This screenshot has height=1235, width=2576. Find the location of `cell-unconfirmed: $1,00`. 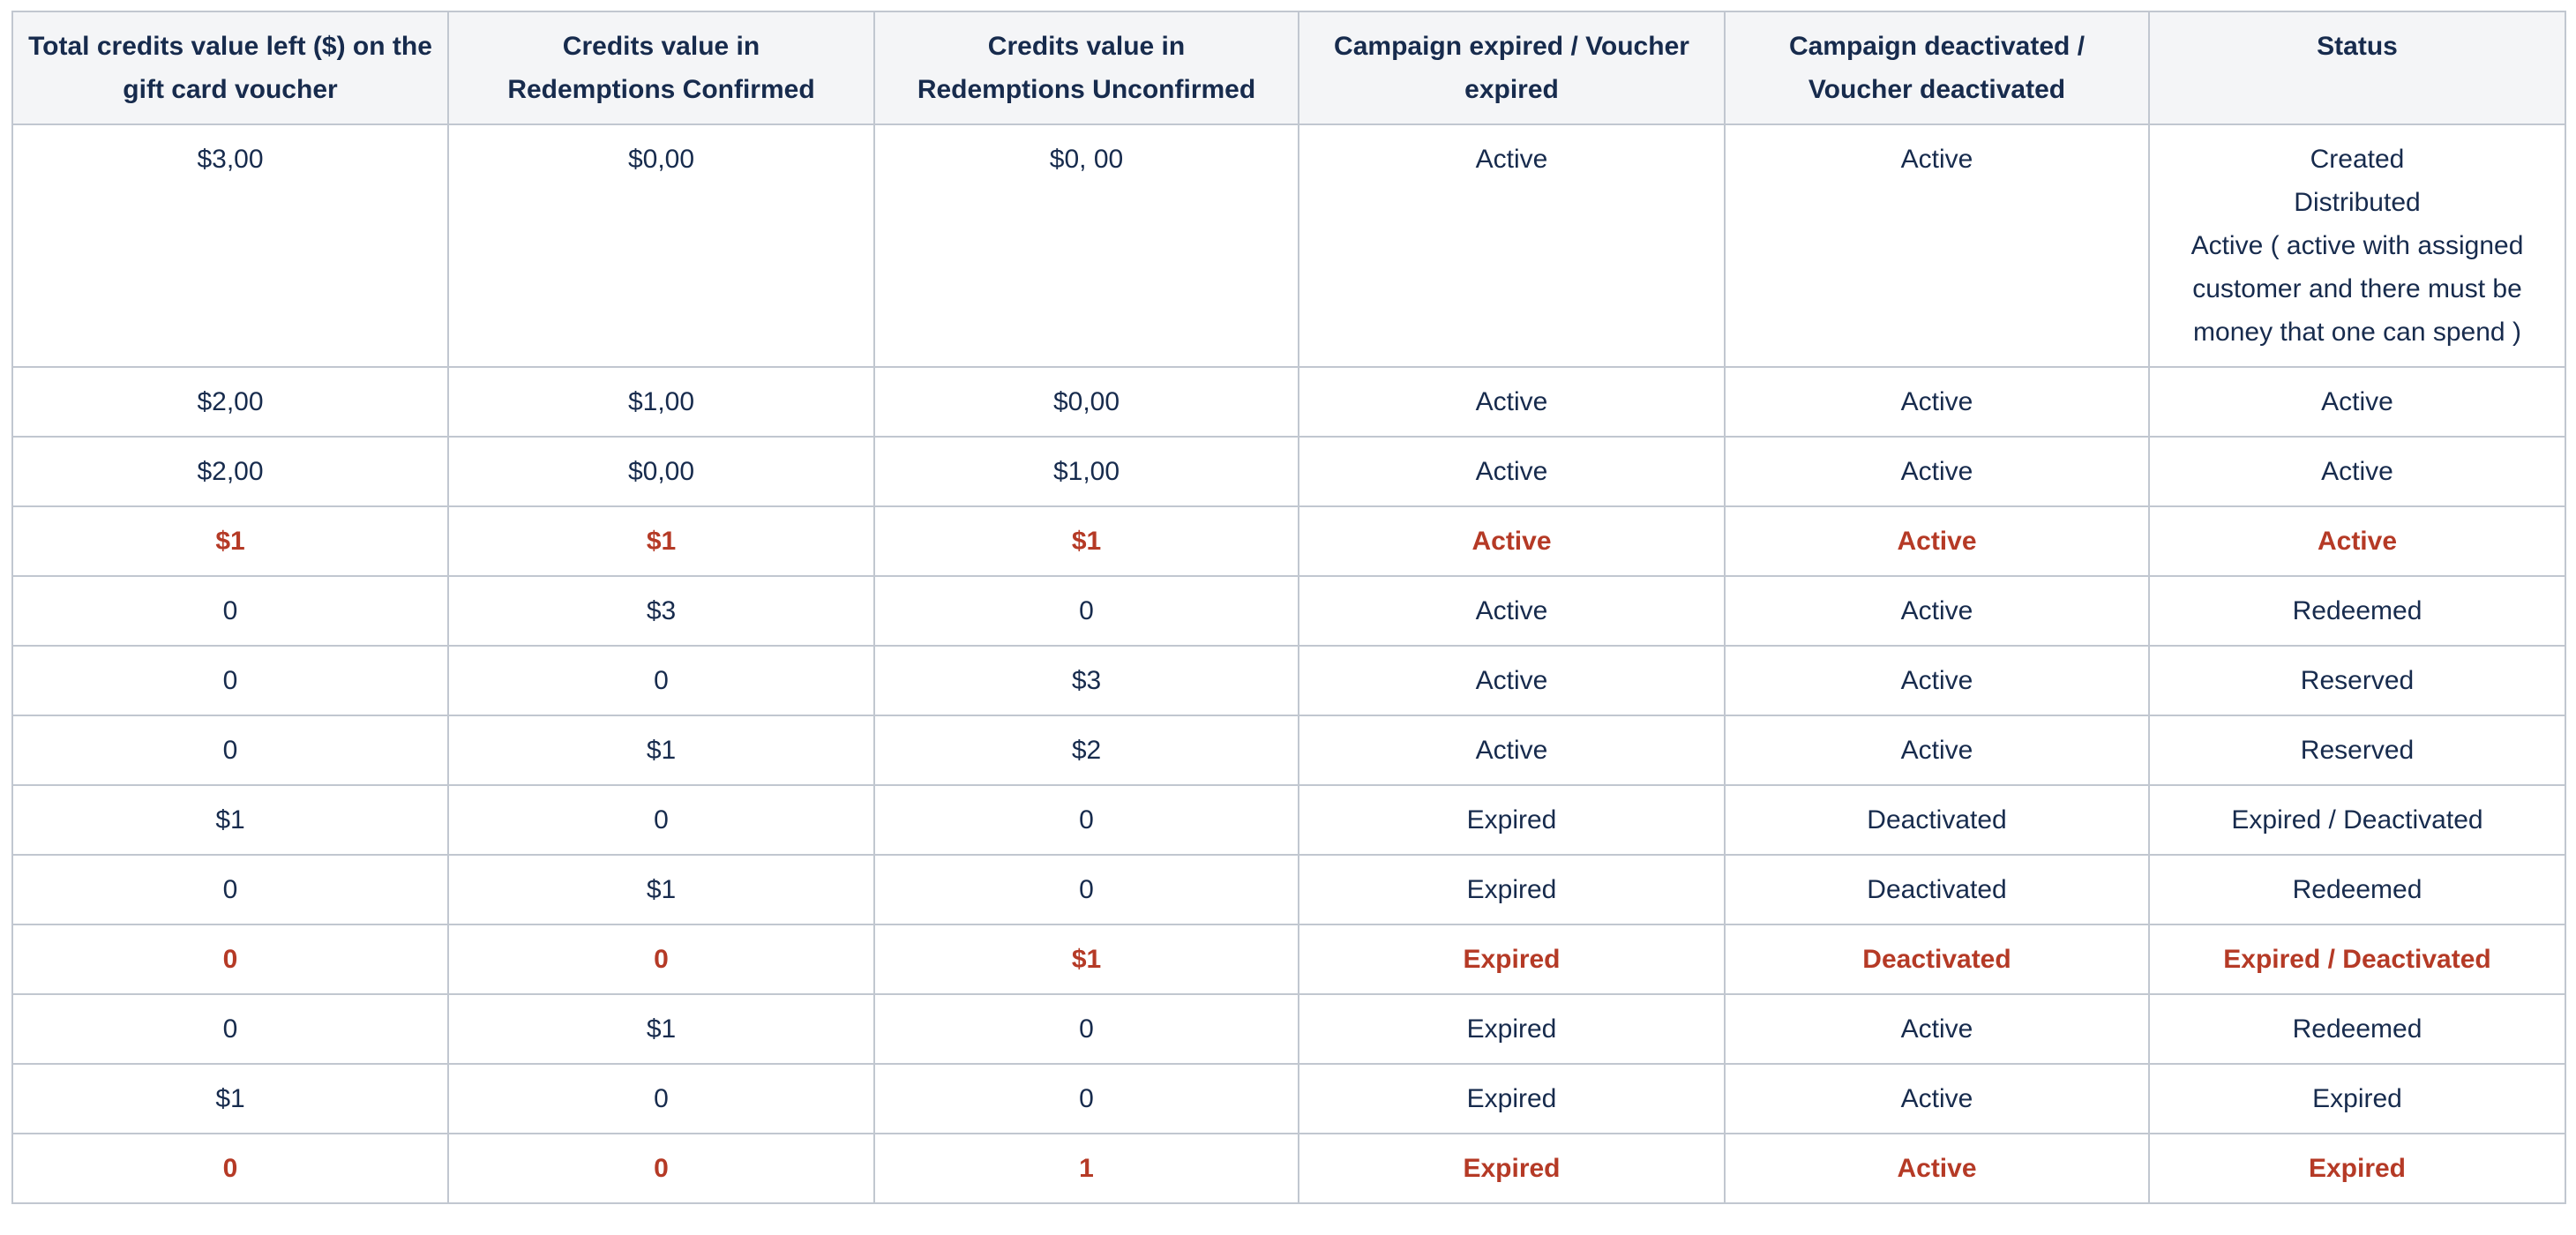

cell-unconfirmed: $1,00 is located at coordinates (1086, 471).